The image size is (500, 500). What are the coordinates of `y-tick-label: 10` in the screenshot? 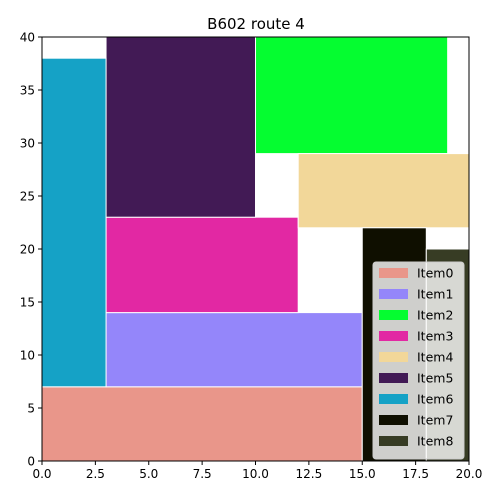 It's located at (27, 356).